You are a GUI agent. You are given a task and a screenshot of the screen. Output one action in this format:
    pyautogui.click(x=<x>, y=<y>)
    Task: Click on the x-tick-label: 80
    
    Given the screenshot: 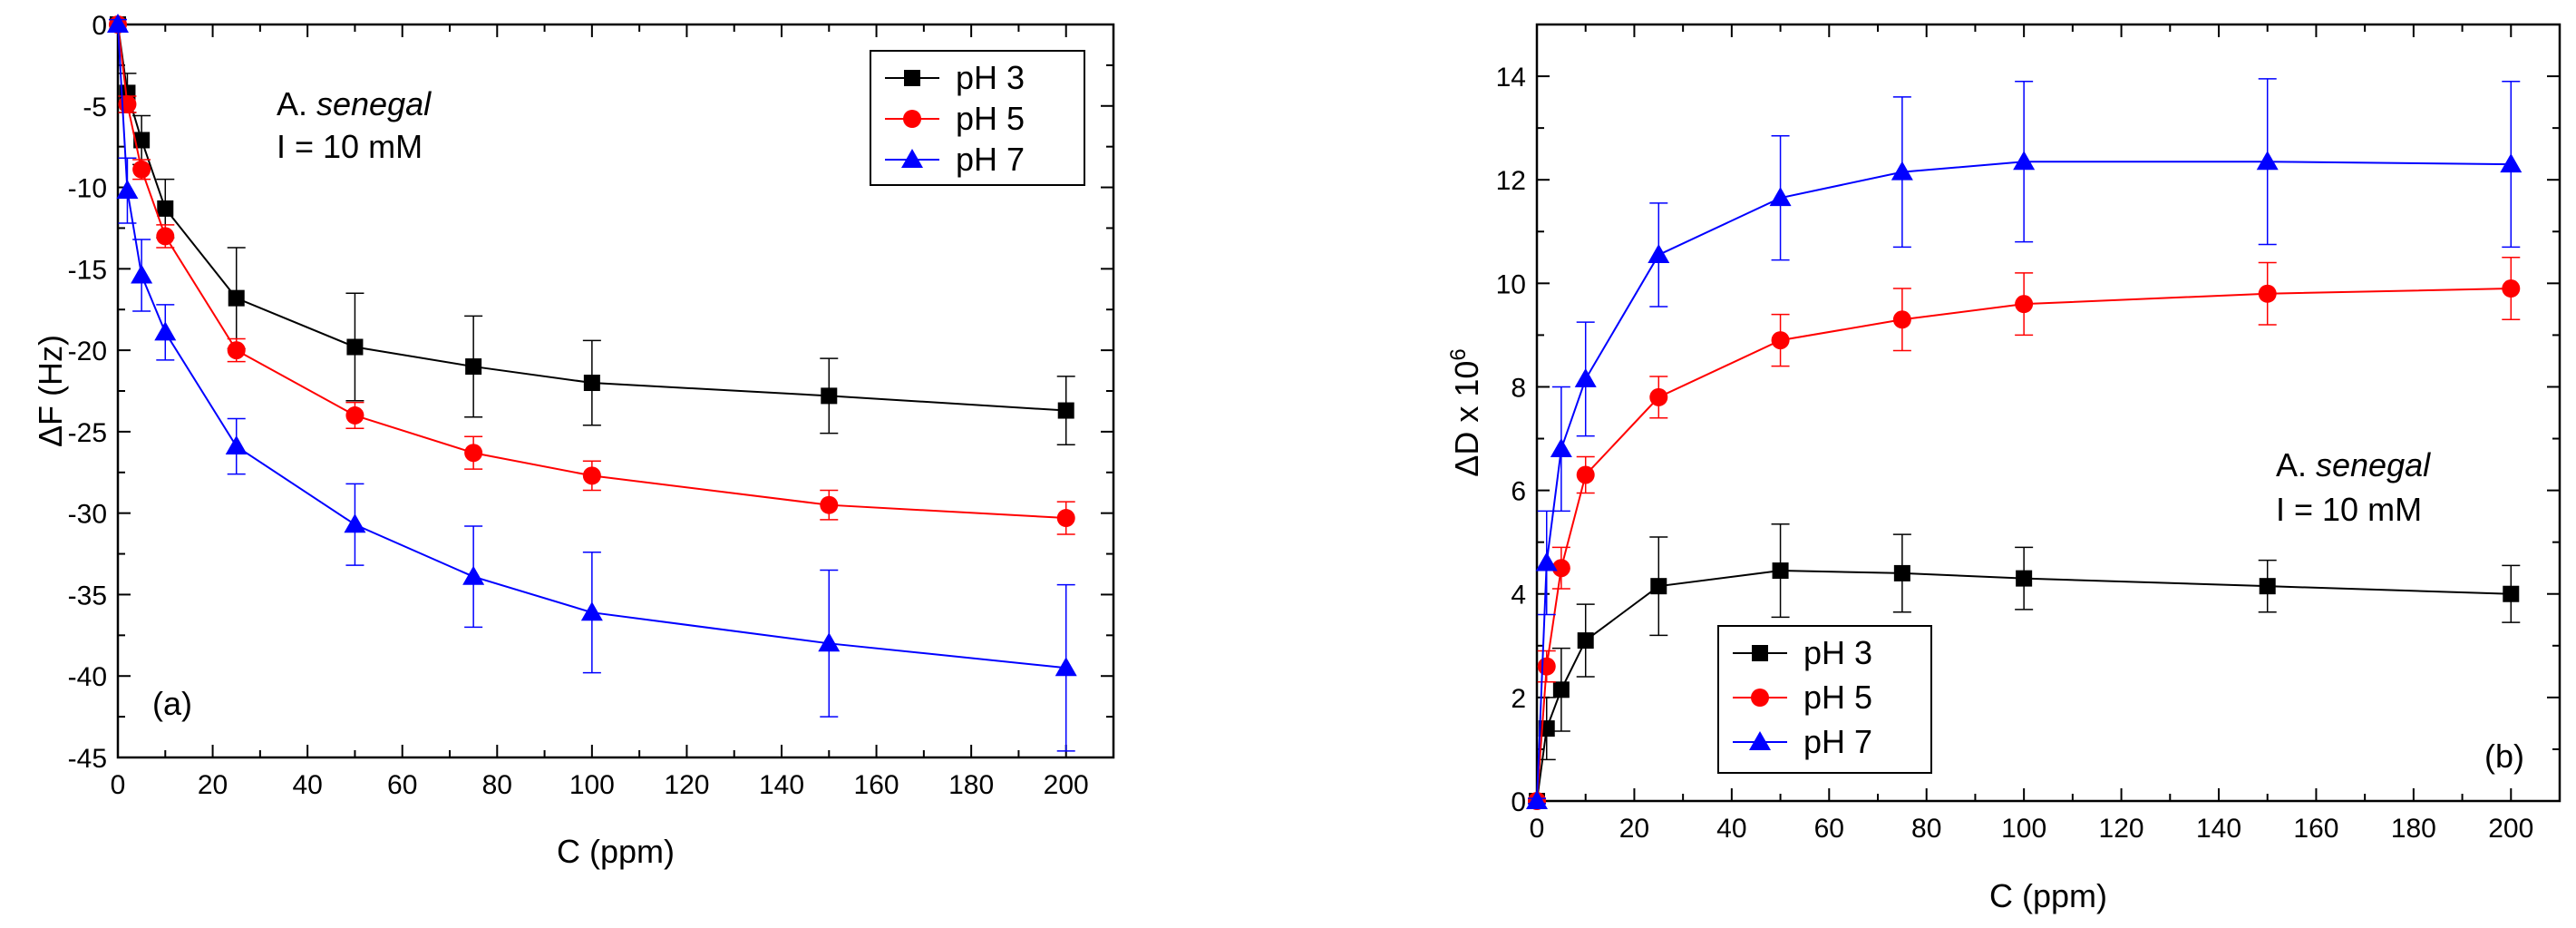 What is the action you would take?
    pyautogui.click(x=497, y=785)
    